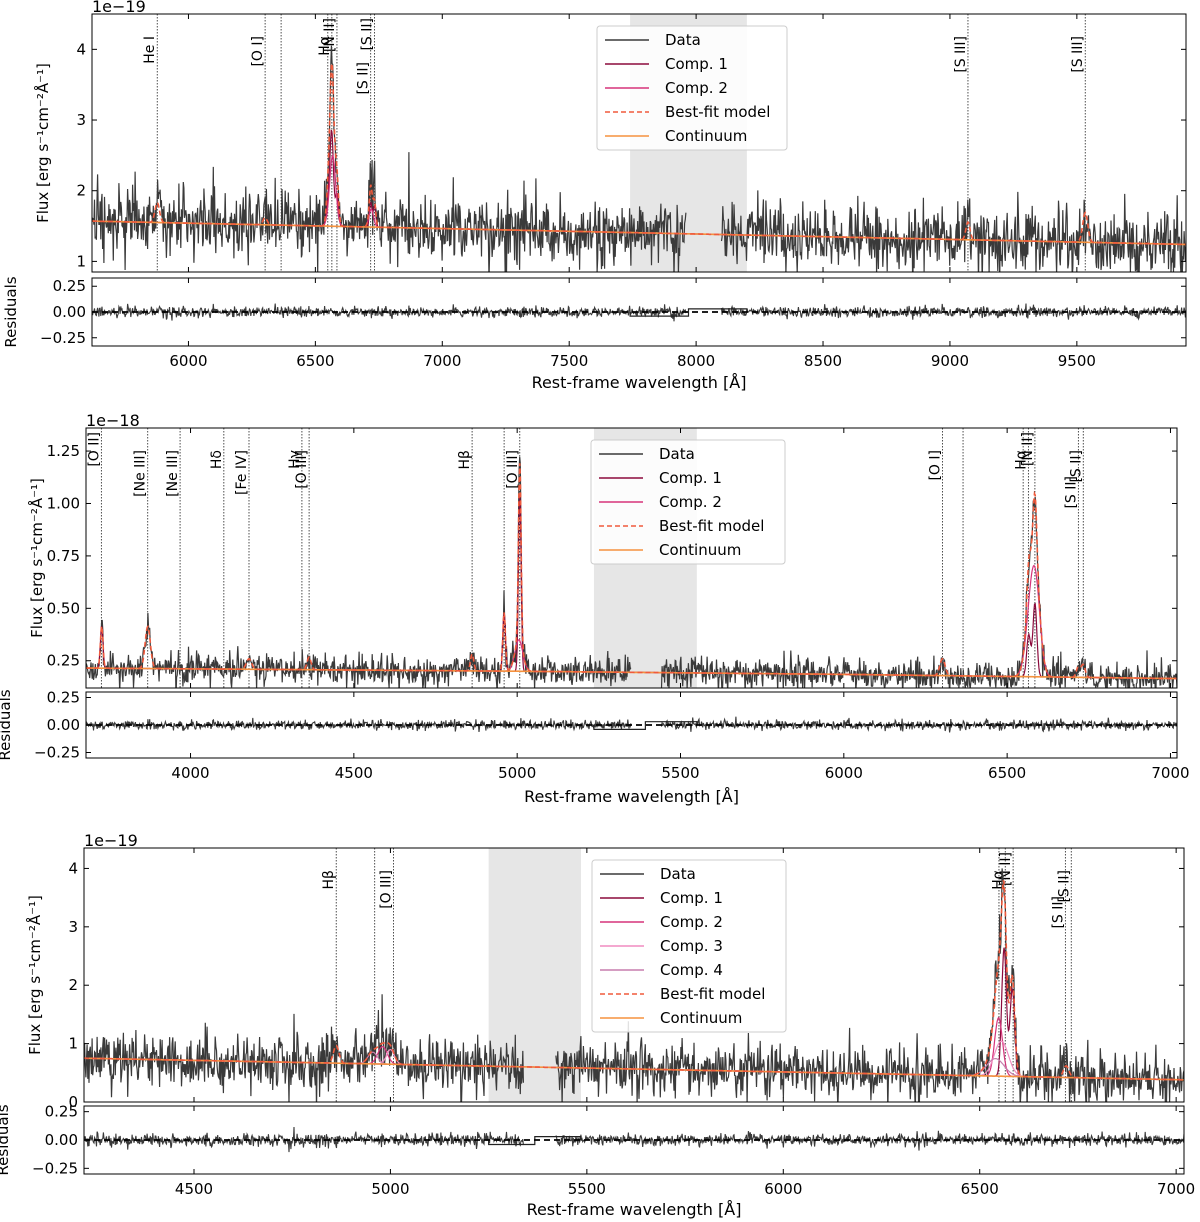 The height and width of the screenshot is (1222, 1200). I want to click on y-tick-label: 0.75, so click(63, 556).